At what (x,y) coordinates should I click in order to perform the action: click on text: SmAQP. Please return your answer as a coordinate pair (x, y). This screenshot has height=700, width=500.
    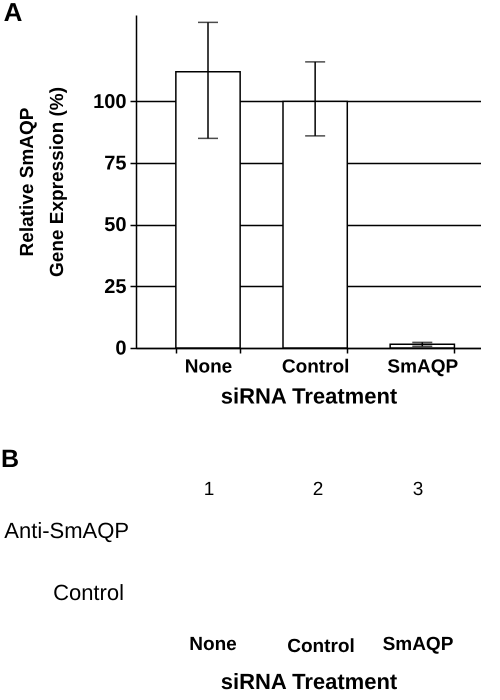
    Looking at the image, I should click on (418, 644).